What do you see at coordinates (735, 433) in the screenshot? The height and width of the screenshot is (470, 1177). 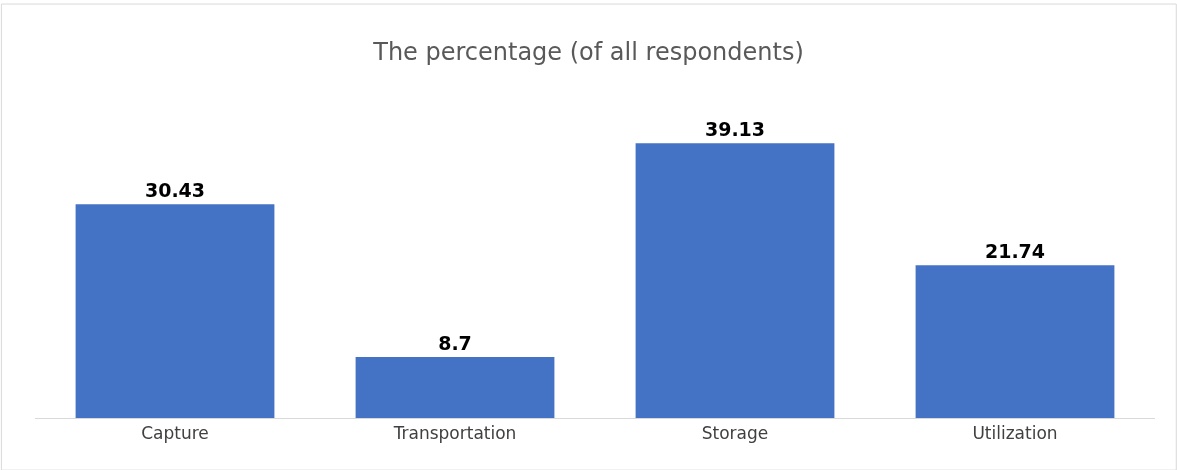 I see `x-tick-label: Storage` at bounding box center [735, 433].